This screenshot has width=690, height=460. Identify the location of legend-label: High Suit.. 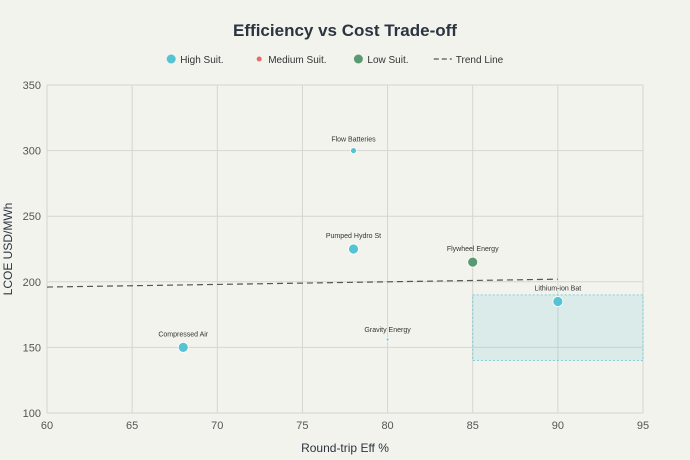
(201, 60).